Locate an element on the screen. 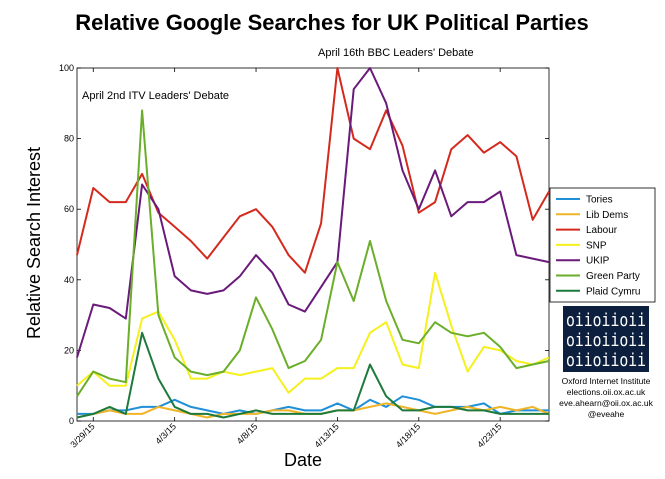 This screenshot has width=665, height=479. credit-institute: Oxford Internet Institute is located at coordinates (606, 381).